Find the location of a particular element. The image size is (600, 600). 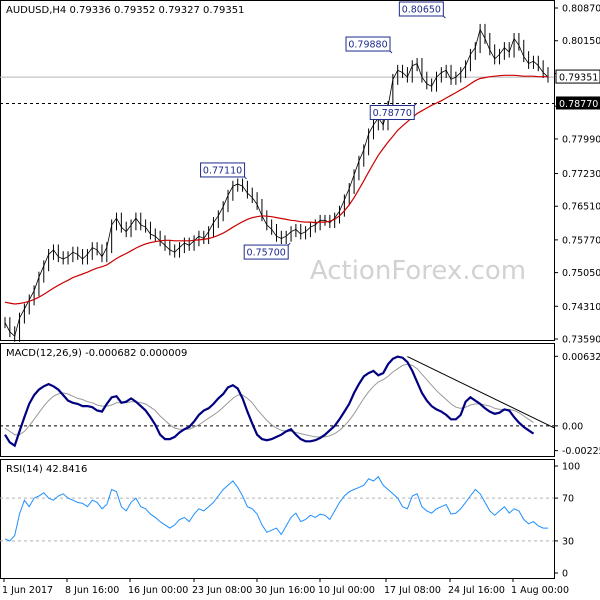

annotation-label: 0.79880 is located at coordinates (367, 45).